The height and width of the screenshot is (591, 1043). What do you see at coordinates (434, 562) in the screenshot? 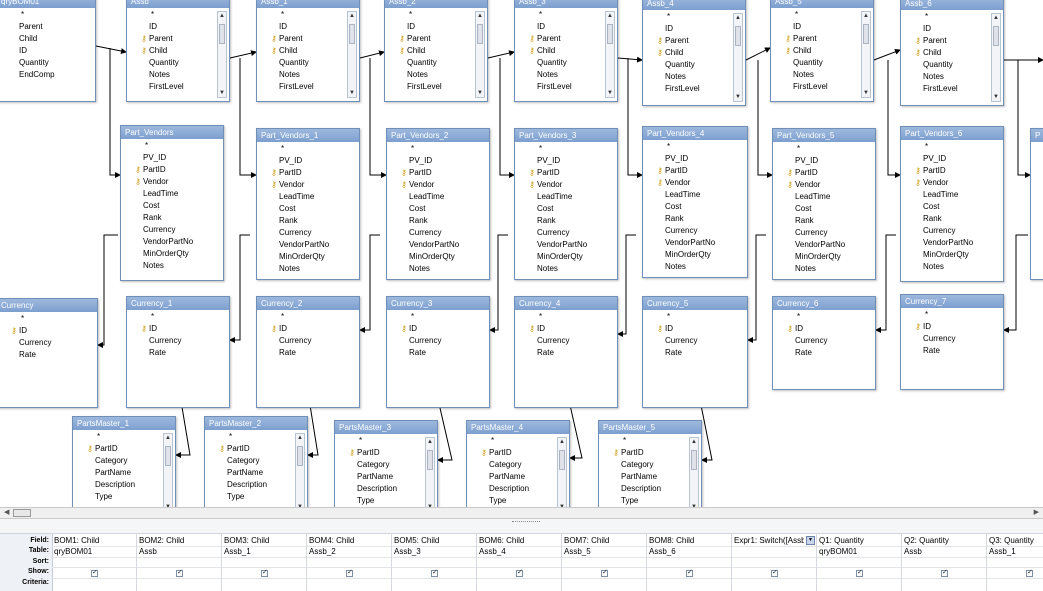
I see `grid-column: BOM5: Child Assb_3 ✓` at bounding box center [434, 562].